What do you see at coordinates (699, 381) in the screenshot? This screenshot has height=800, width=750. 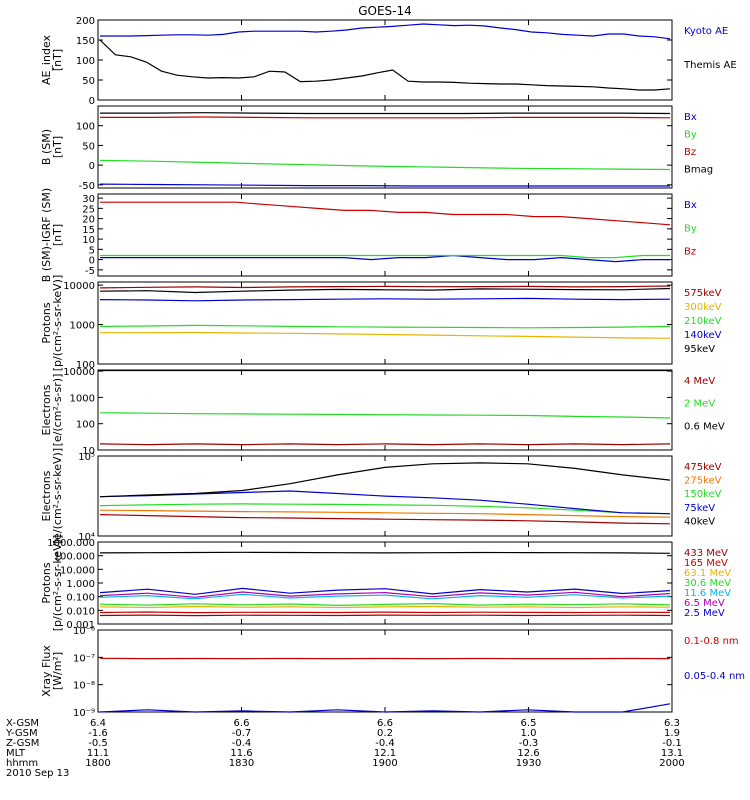 I see `legend-entry: 4 MeV` at bounding box center [699, 381].